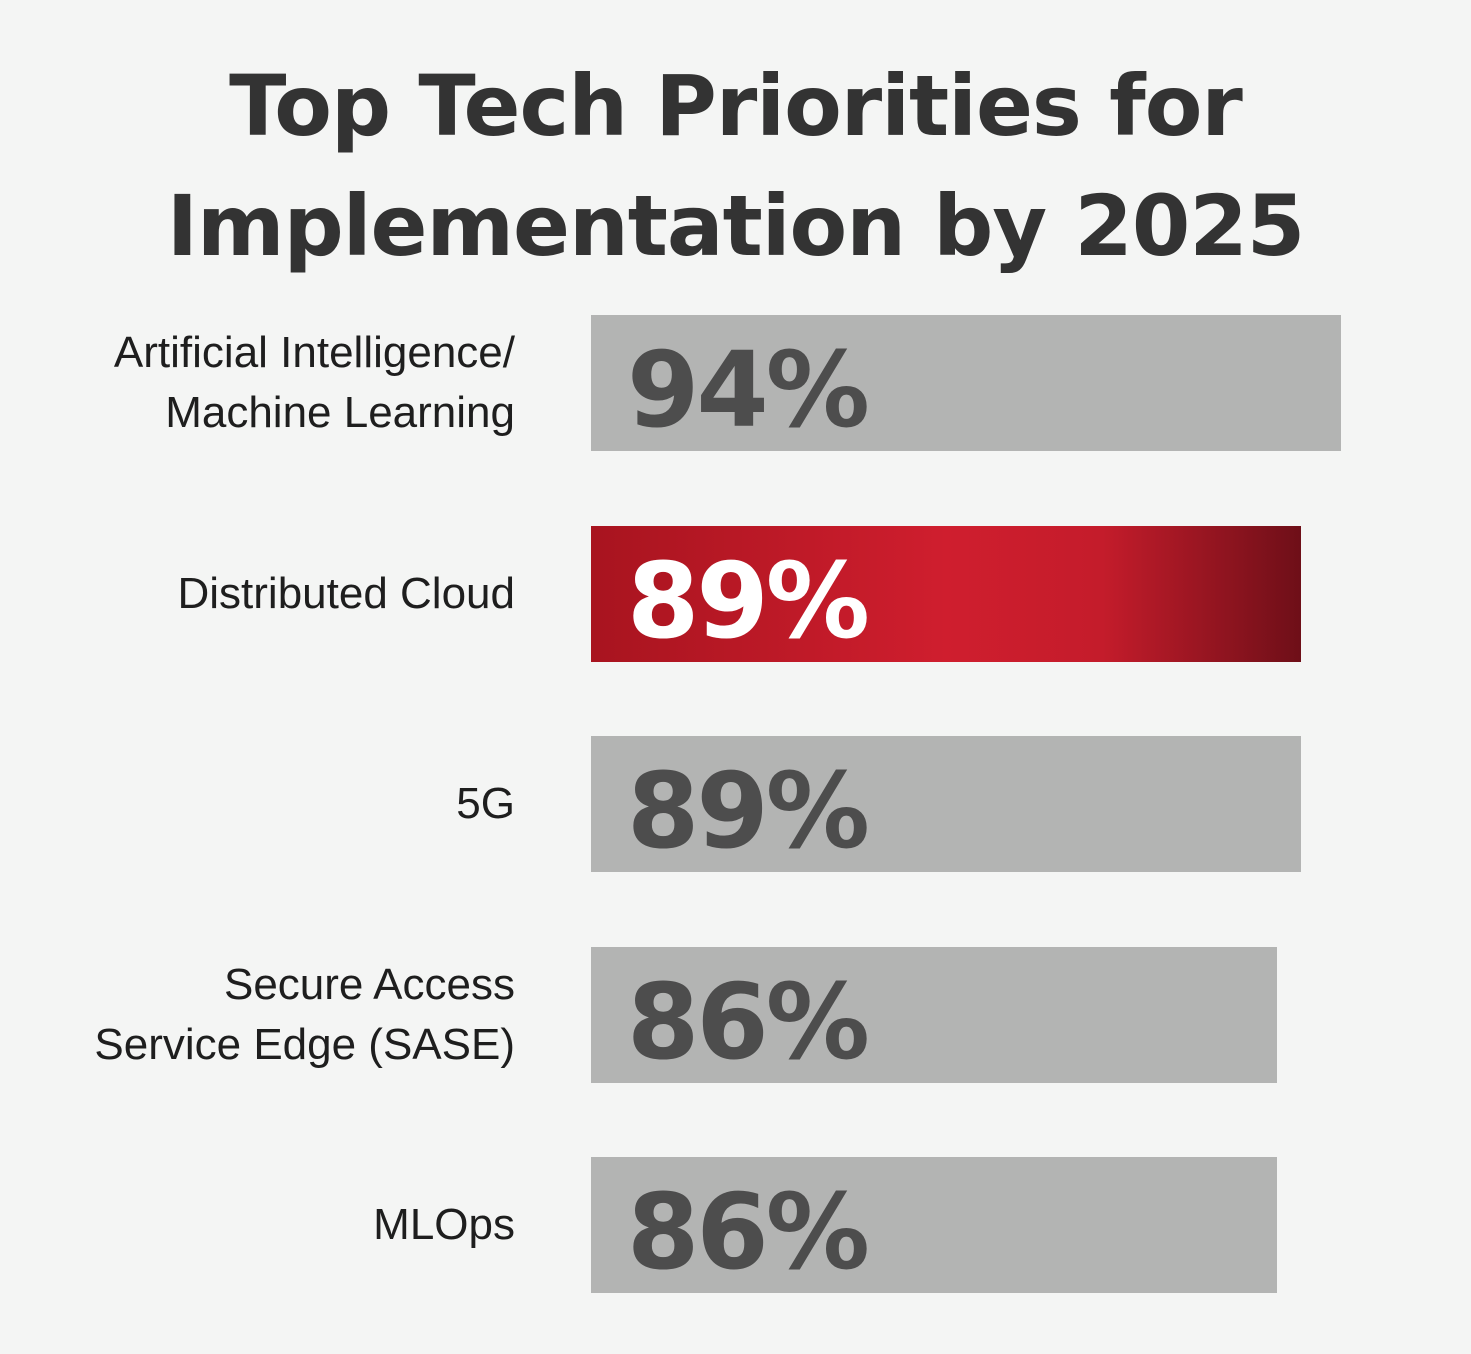 The image size is (1471, 1354). What do you see at coordinates (966, 383) in the screenshot?
I see `bar-artificial-intelligence-machine-learning: 94%` at bounding box center [966, 383].